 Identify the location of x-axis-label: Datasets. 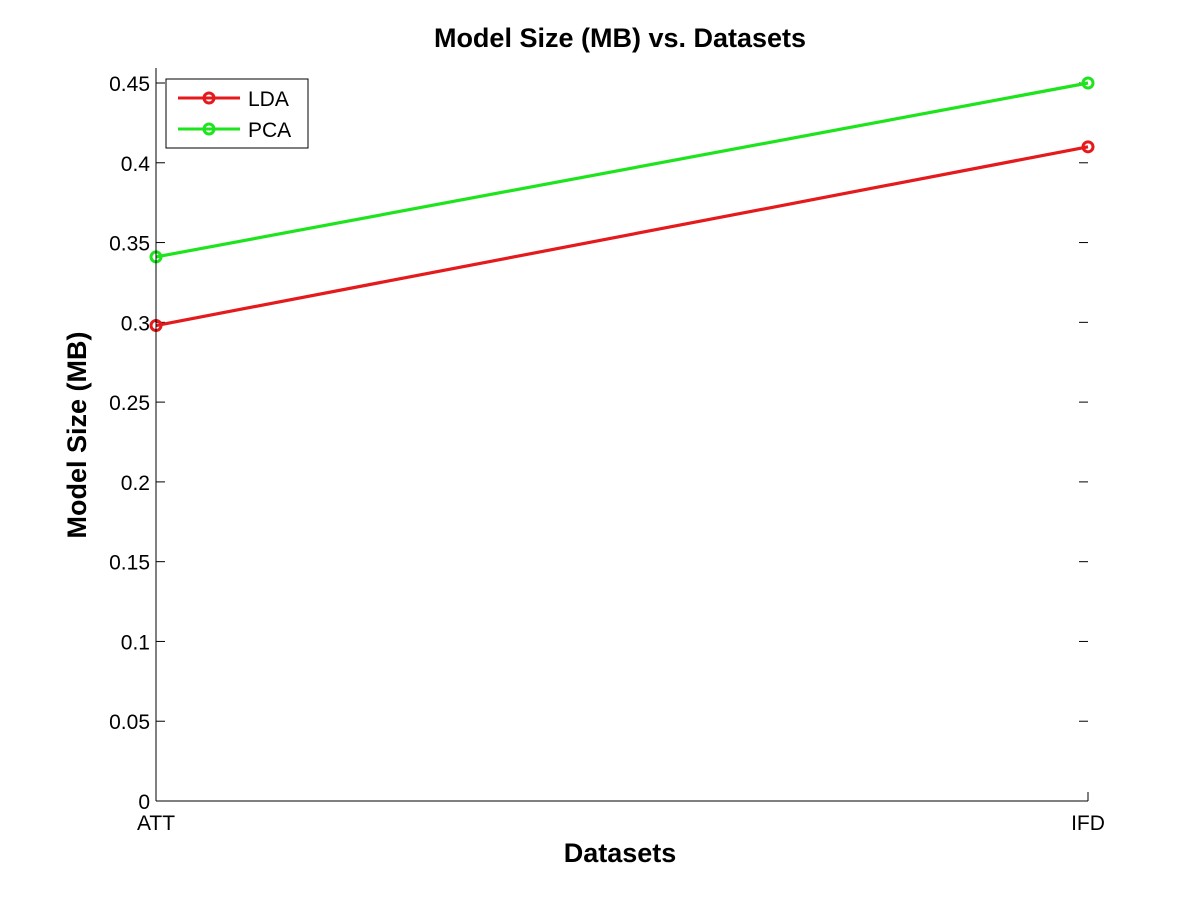
(620, 853).